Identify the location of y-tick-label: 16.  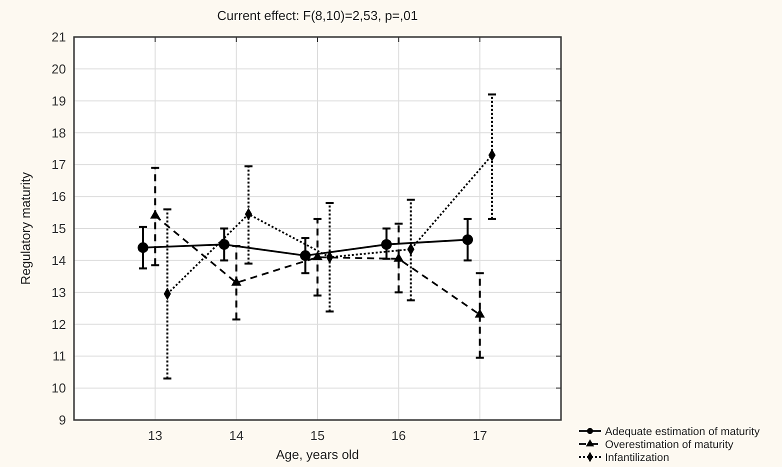
(59, 196).